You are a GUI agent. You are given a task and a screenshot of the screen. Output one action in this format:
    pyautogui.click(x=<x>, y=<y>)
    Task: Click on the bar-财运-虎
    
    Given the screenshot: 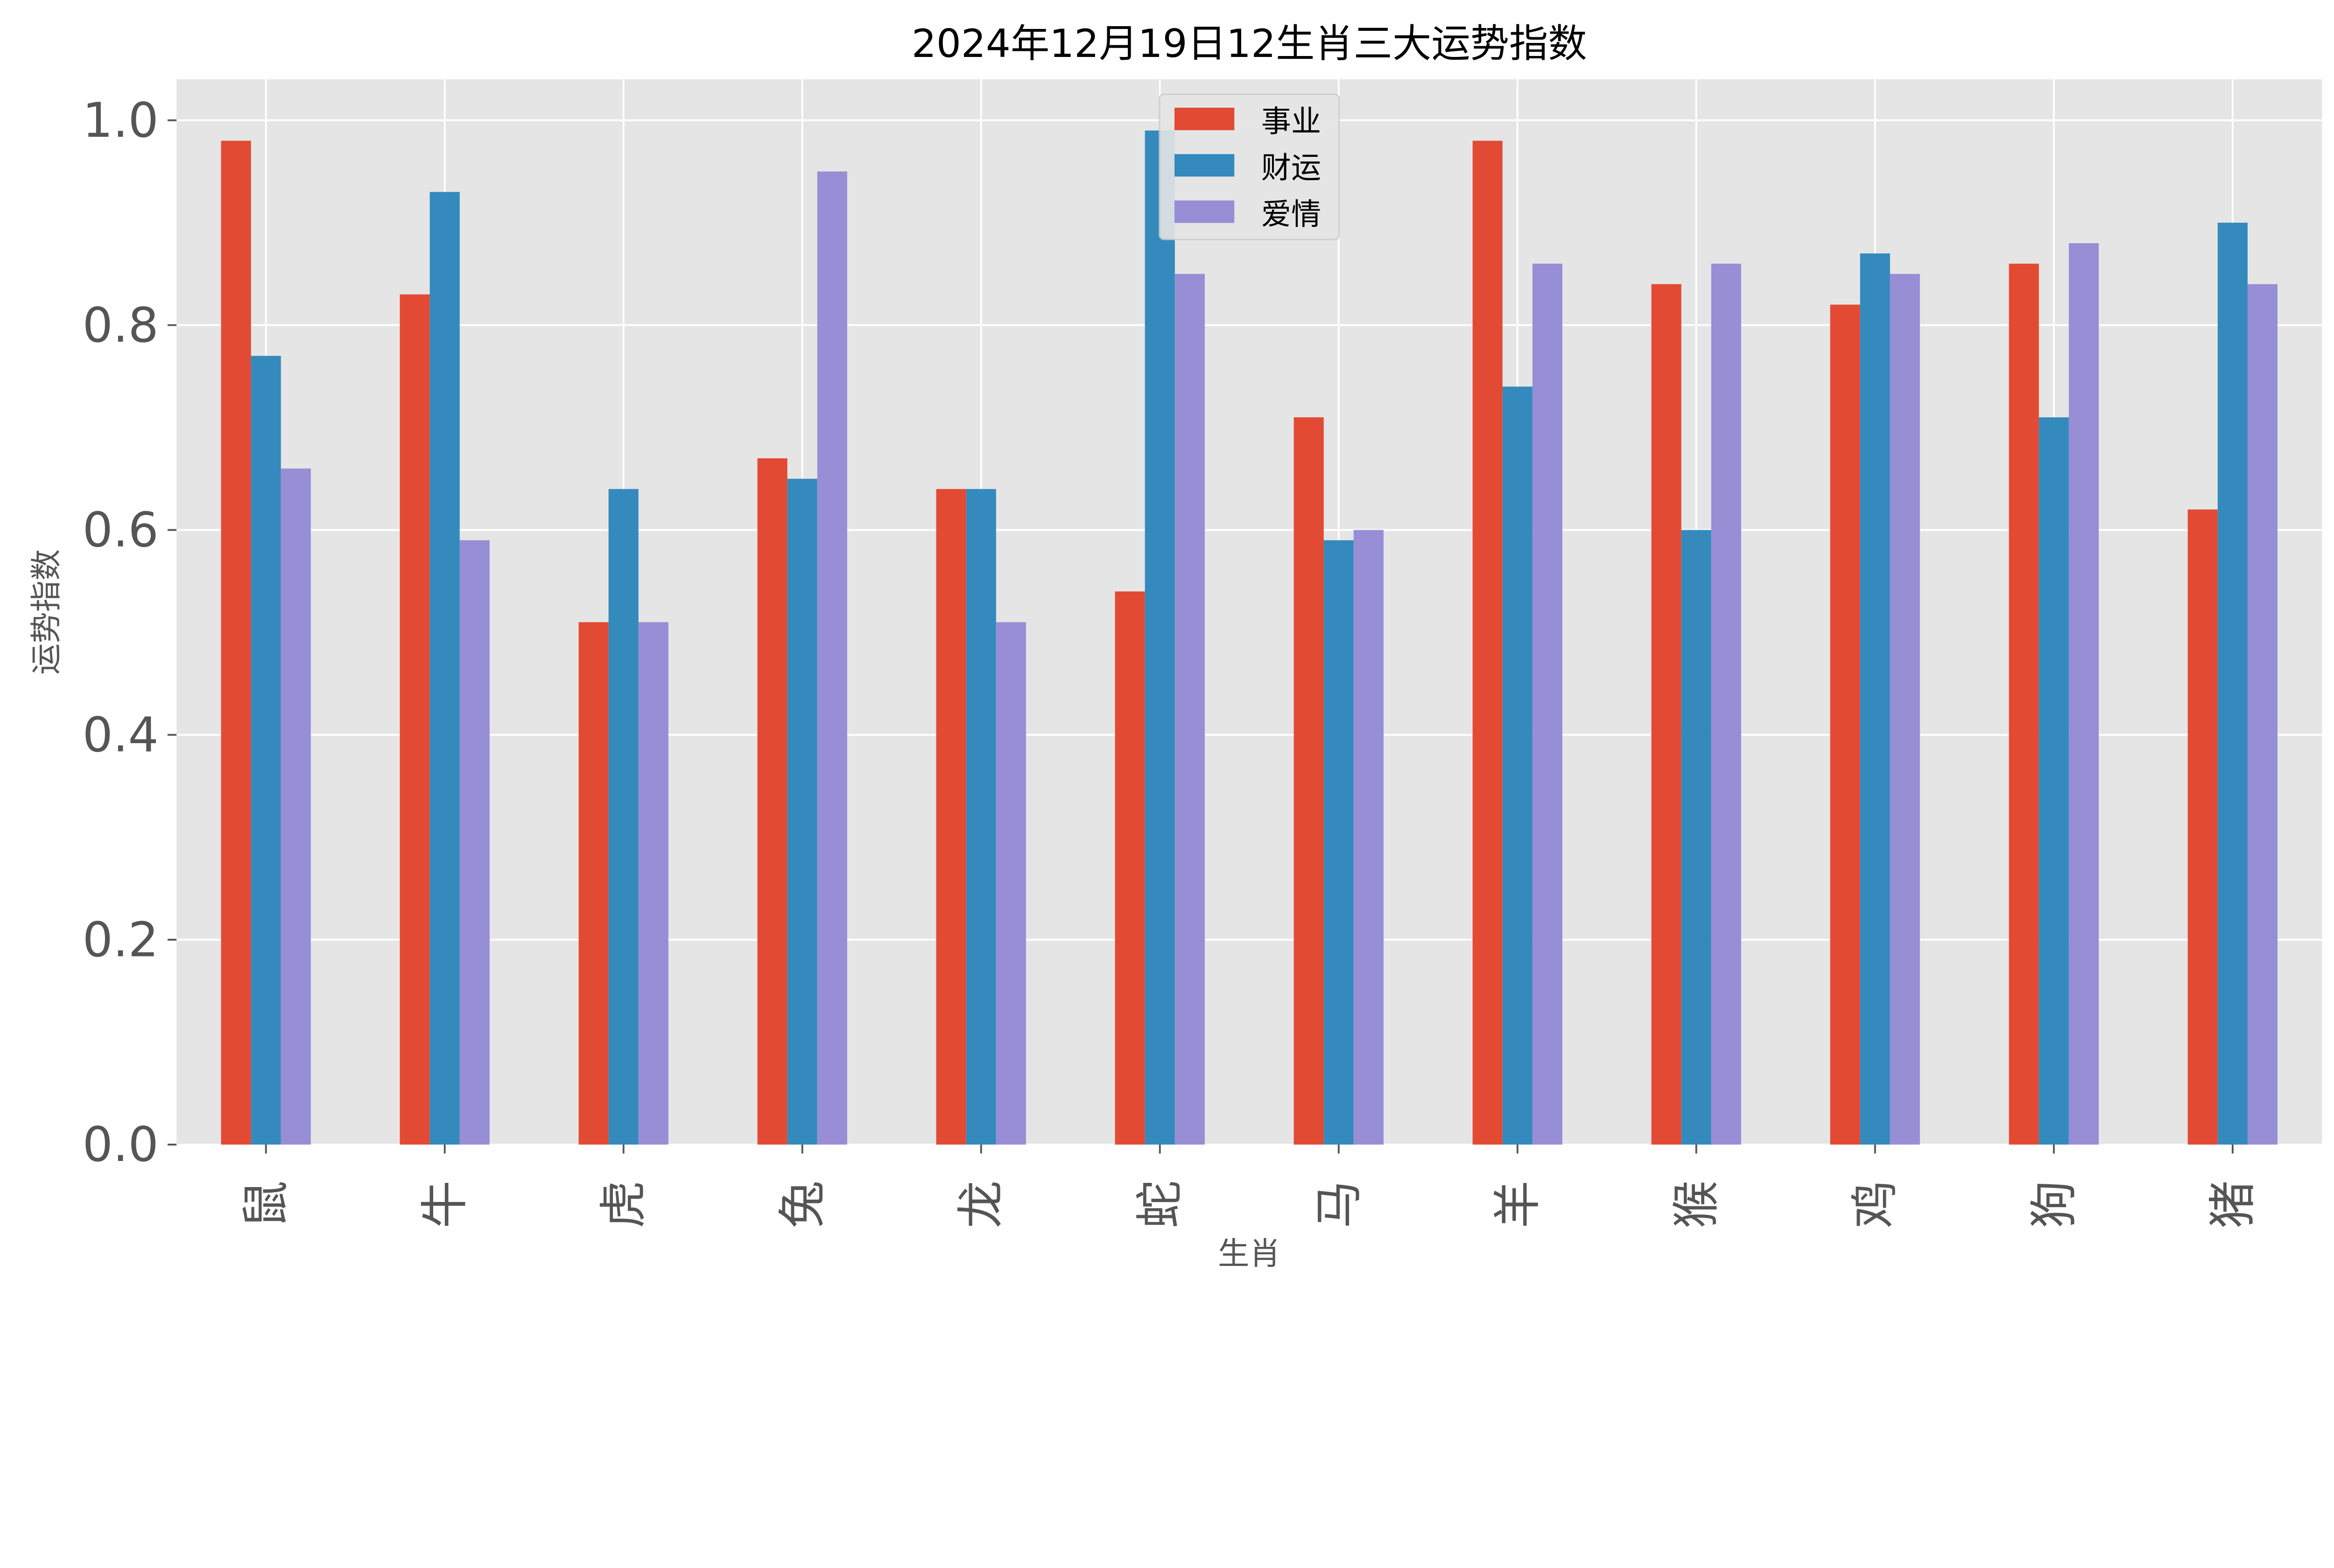 What is the action you would take?
    pyautogui.click(x=623, y=817)
    